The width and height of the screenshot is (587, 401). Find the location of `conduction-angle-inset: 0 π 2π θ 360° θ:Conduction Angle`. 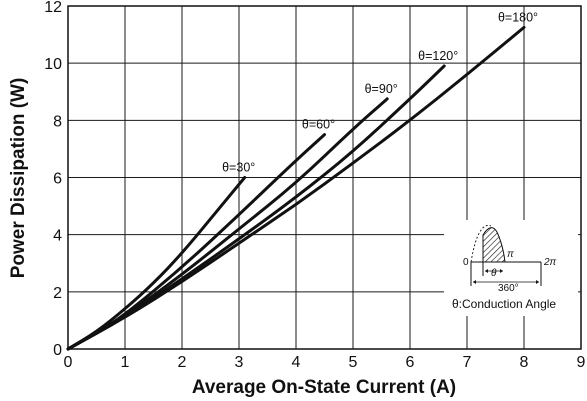

conduction-angle-inset: 0 π 2π θ 360° θ:Conduction Angle is located at coordinates (511, 268).